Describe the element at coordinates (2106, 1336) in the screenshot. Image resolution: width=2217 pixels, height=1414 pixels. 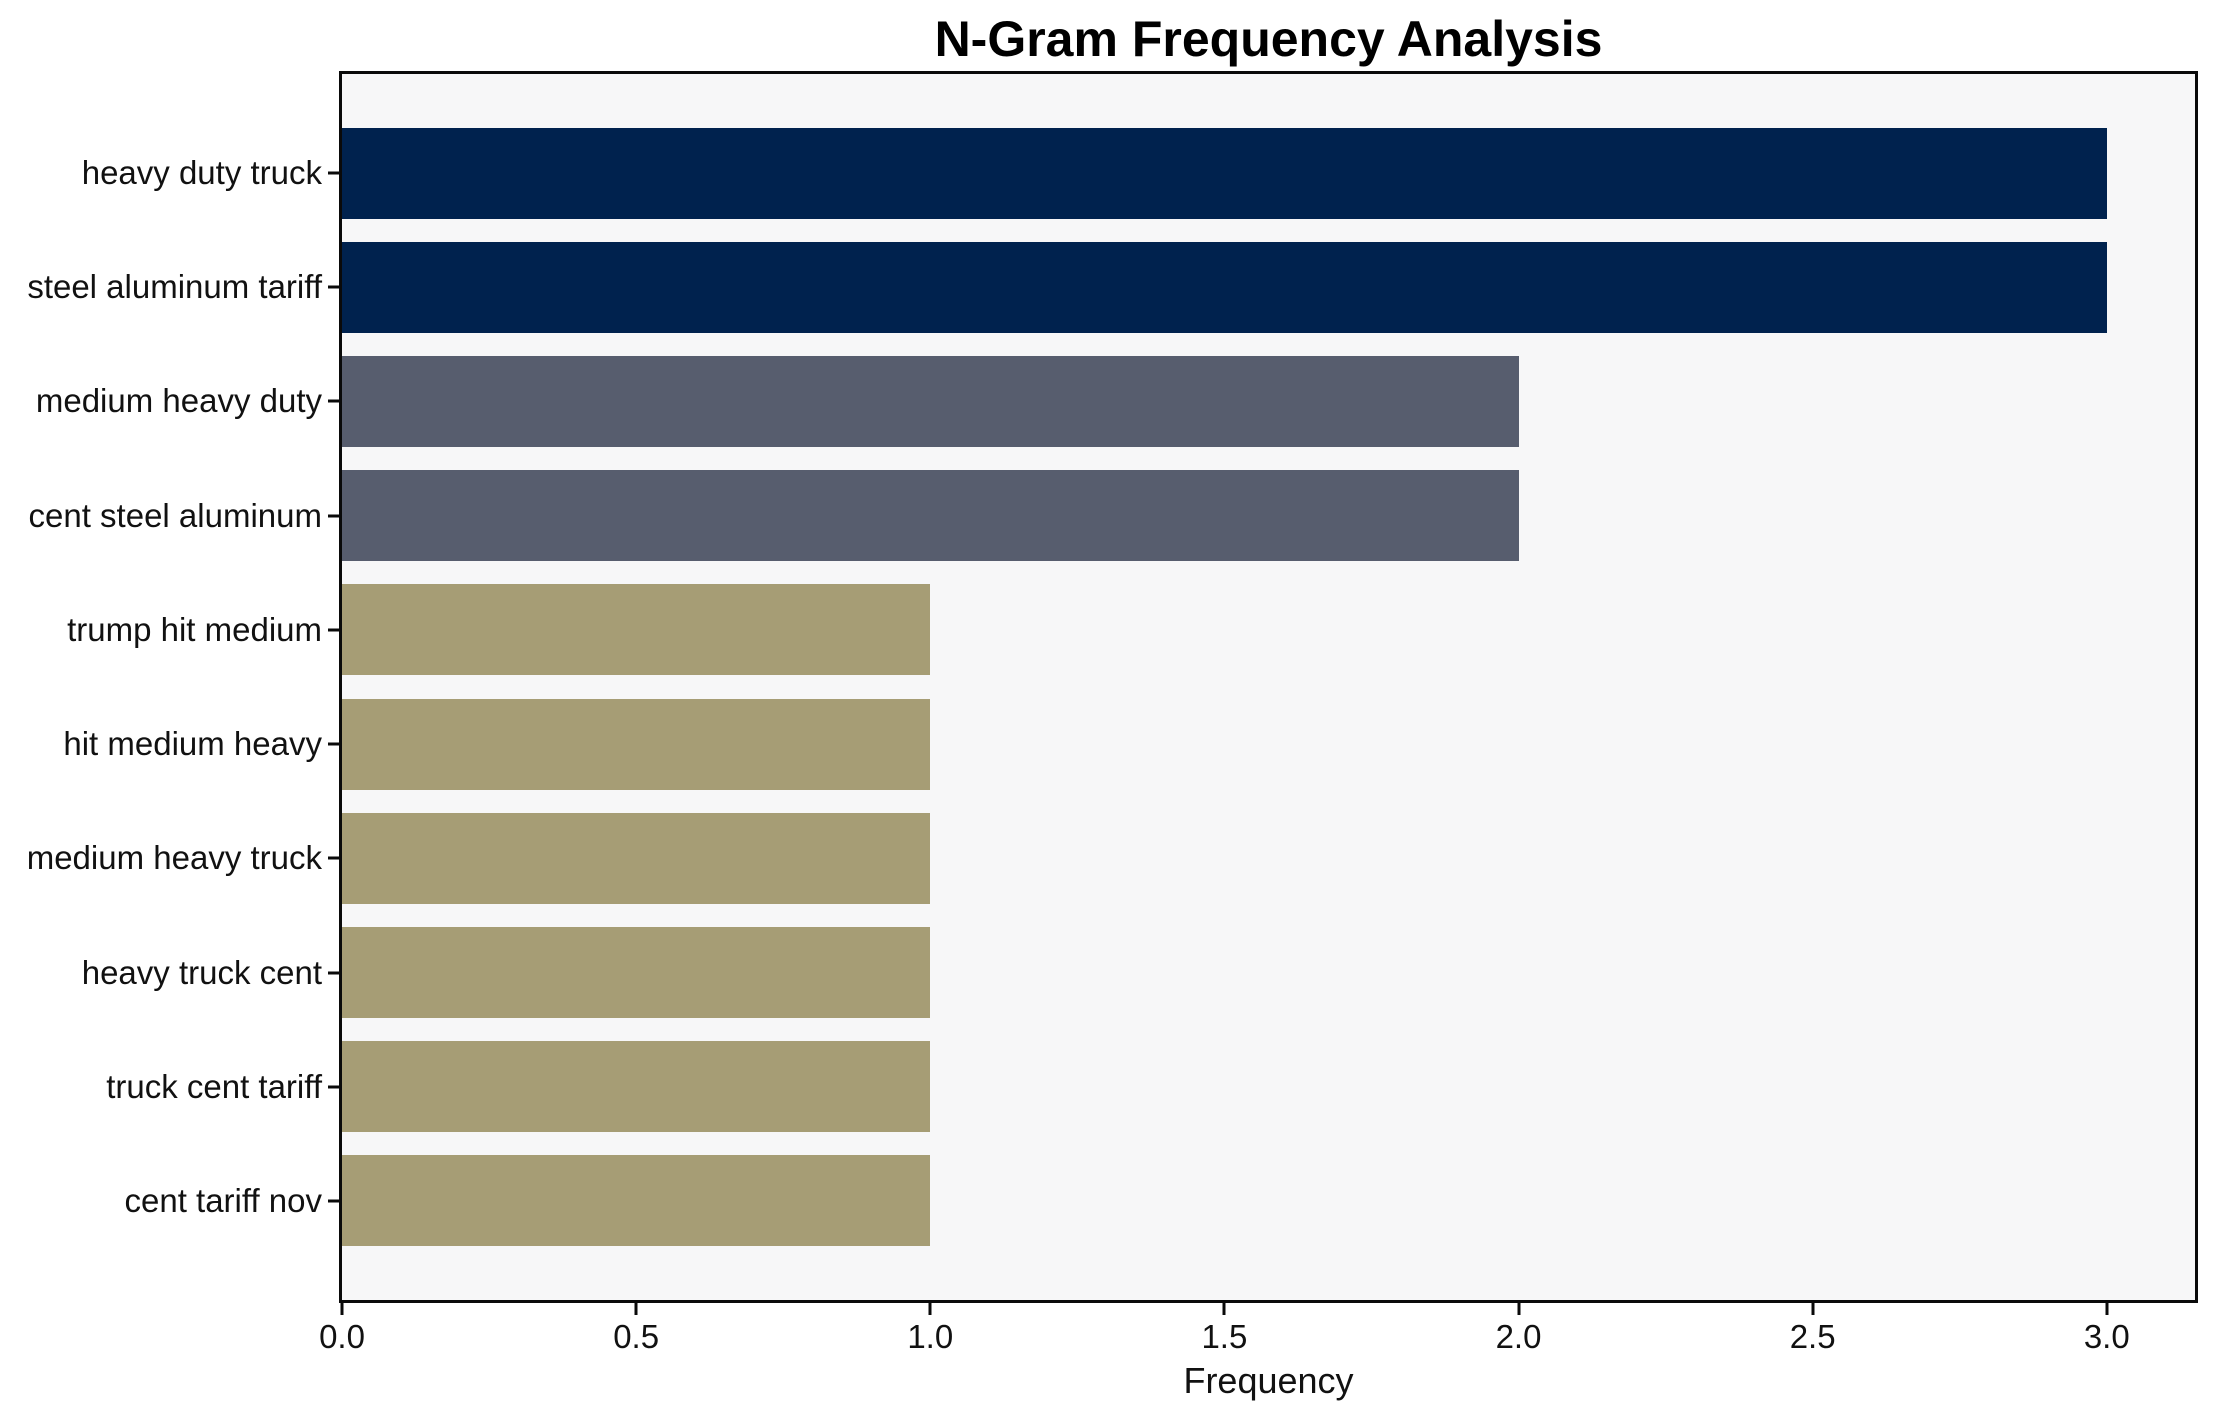
I see `x-tick-label: 3.0` at that location.